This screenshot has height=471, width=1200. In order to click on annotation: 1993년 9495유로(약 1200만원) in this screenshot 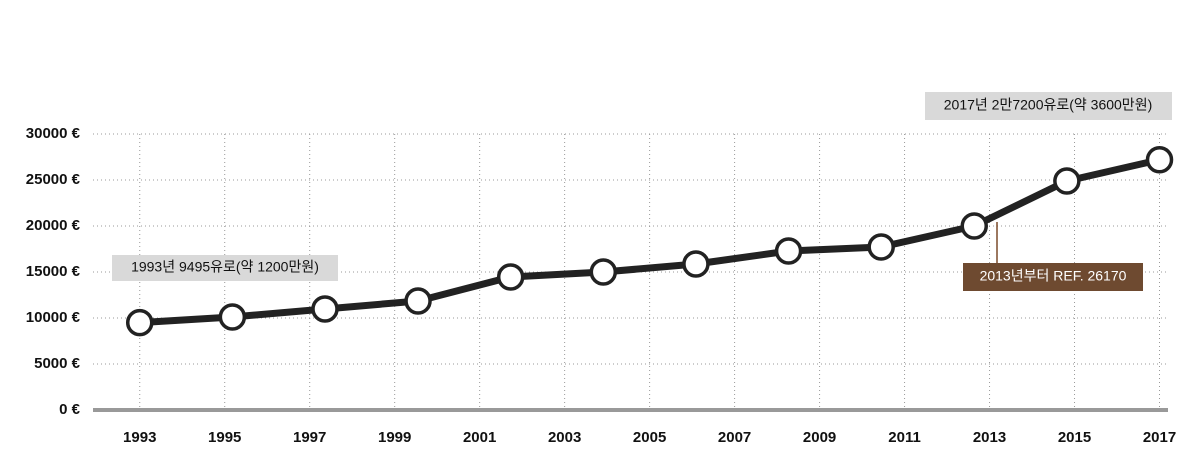, I will do `click(225, 267)`.